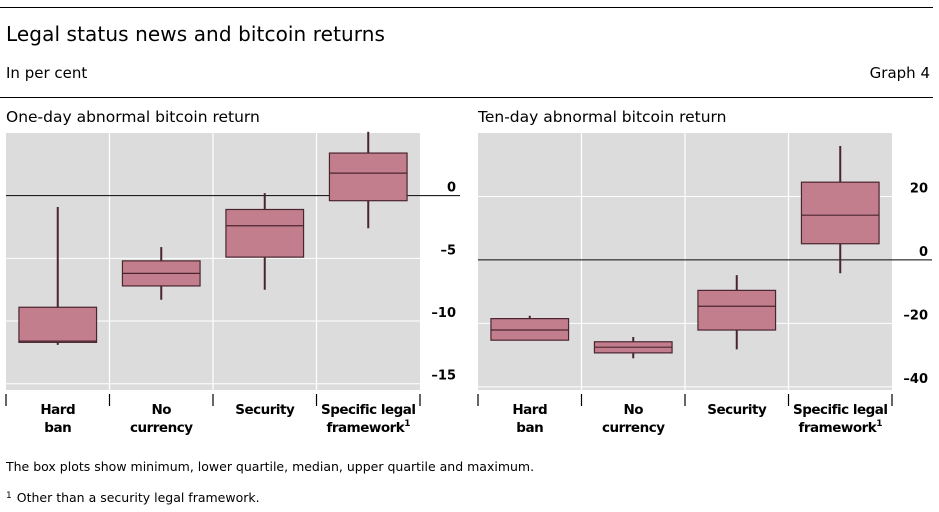  Describe the element at coordinates (448, 250) in the screenshot. I see `y-tick-label: –5` at that location.